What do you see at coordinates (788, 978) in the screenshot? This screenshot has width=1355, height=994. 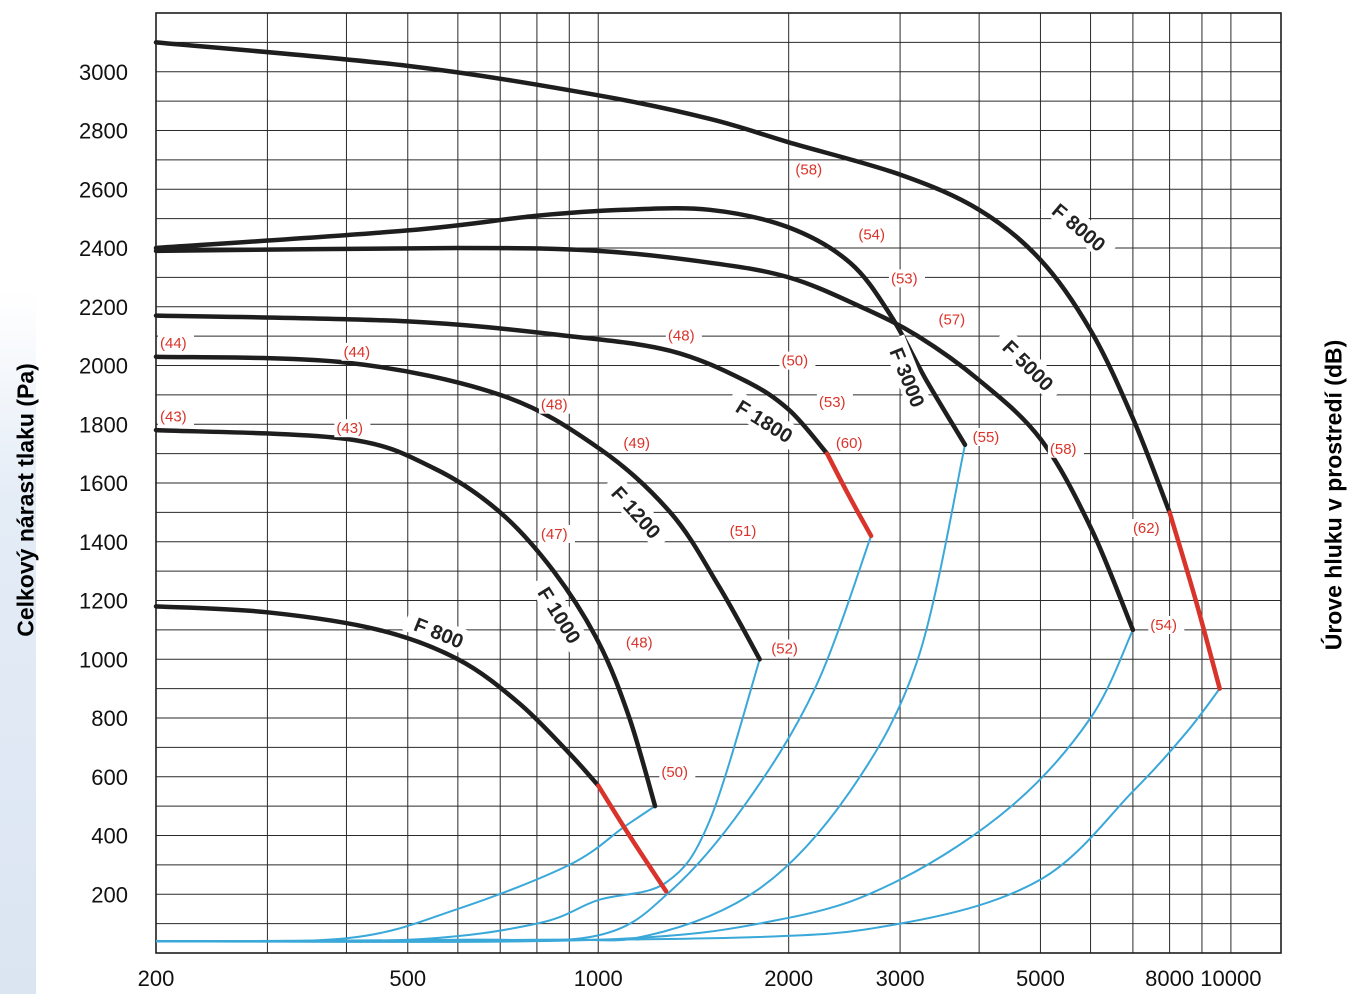 I see `x-tick-label: 2000` at bounding box center [788, 978].